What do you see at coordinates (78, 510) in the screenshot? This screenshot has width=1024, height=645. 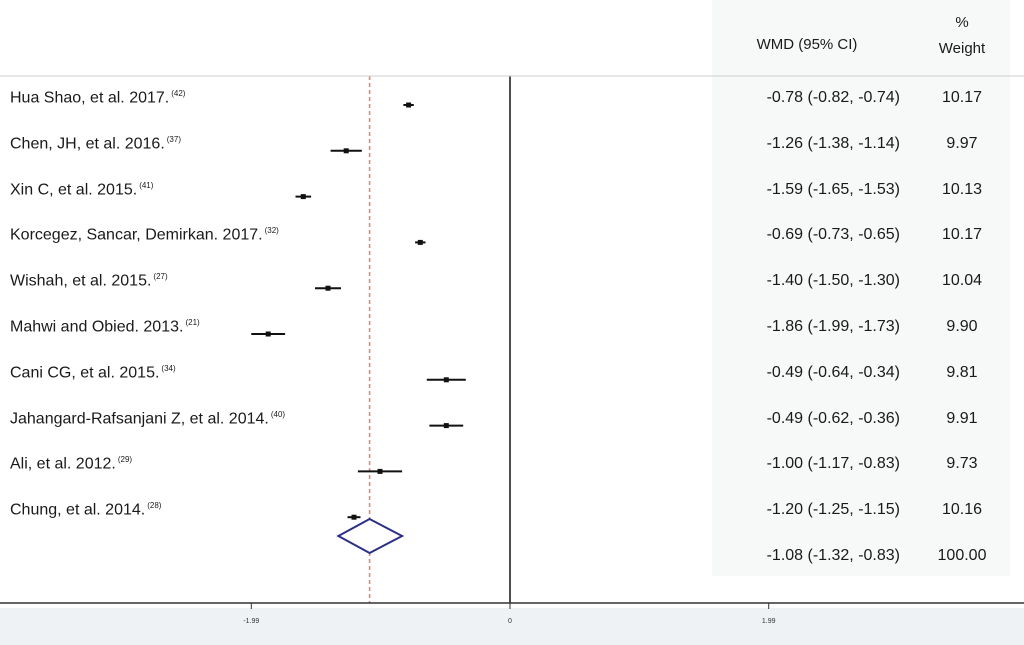 I see `study-name: Chung, et al. 2014.` at bounding box center [78, 510].